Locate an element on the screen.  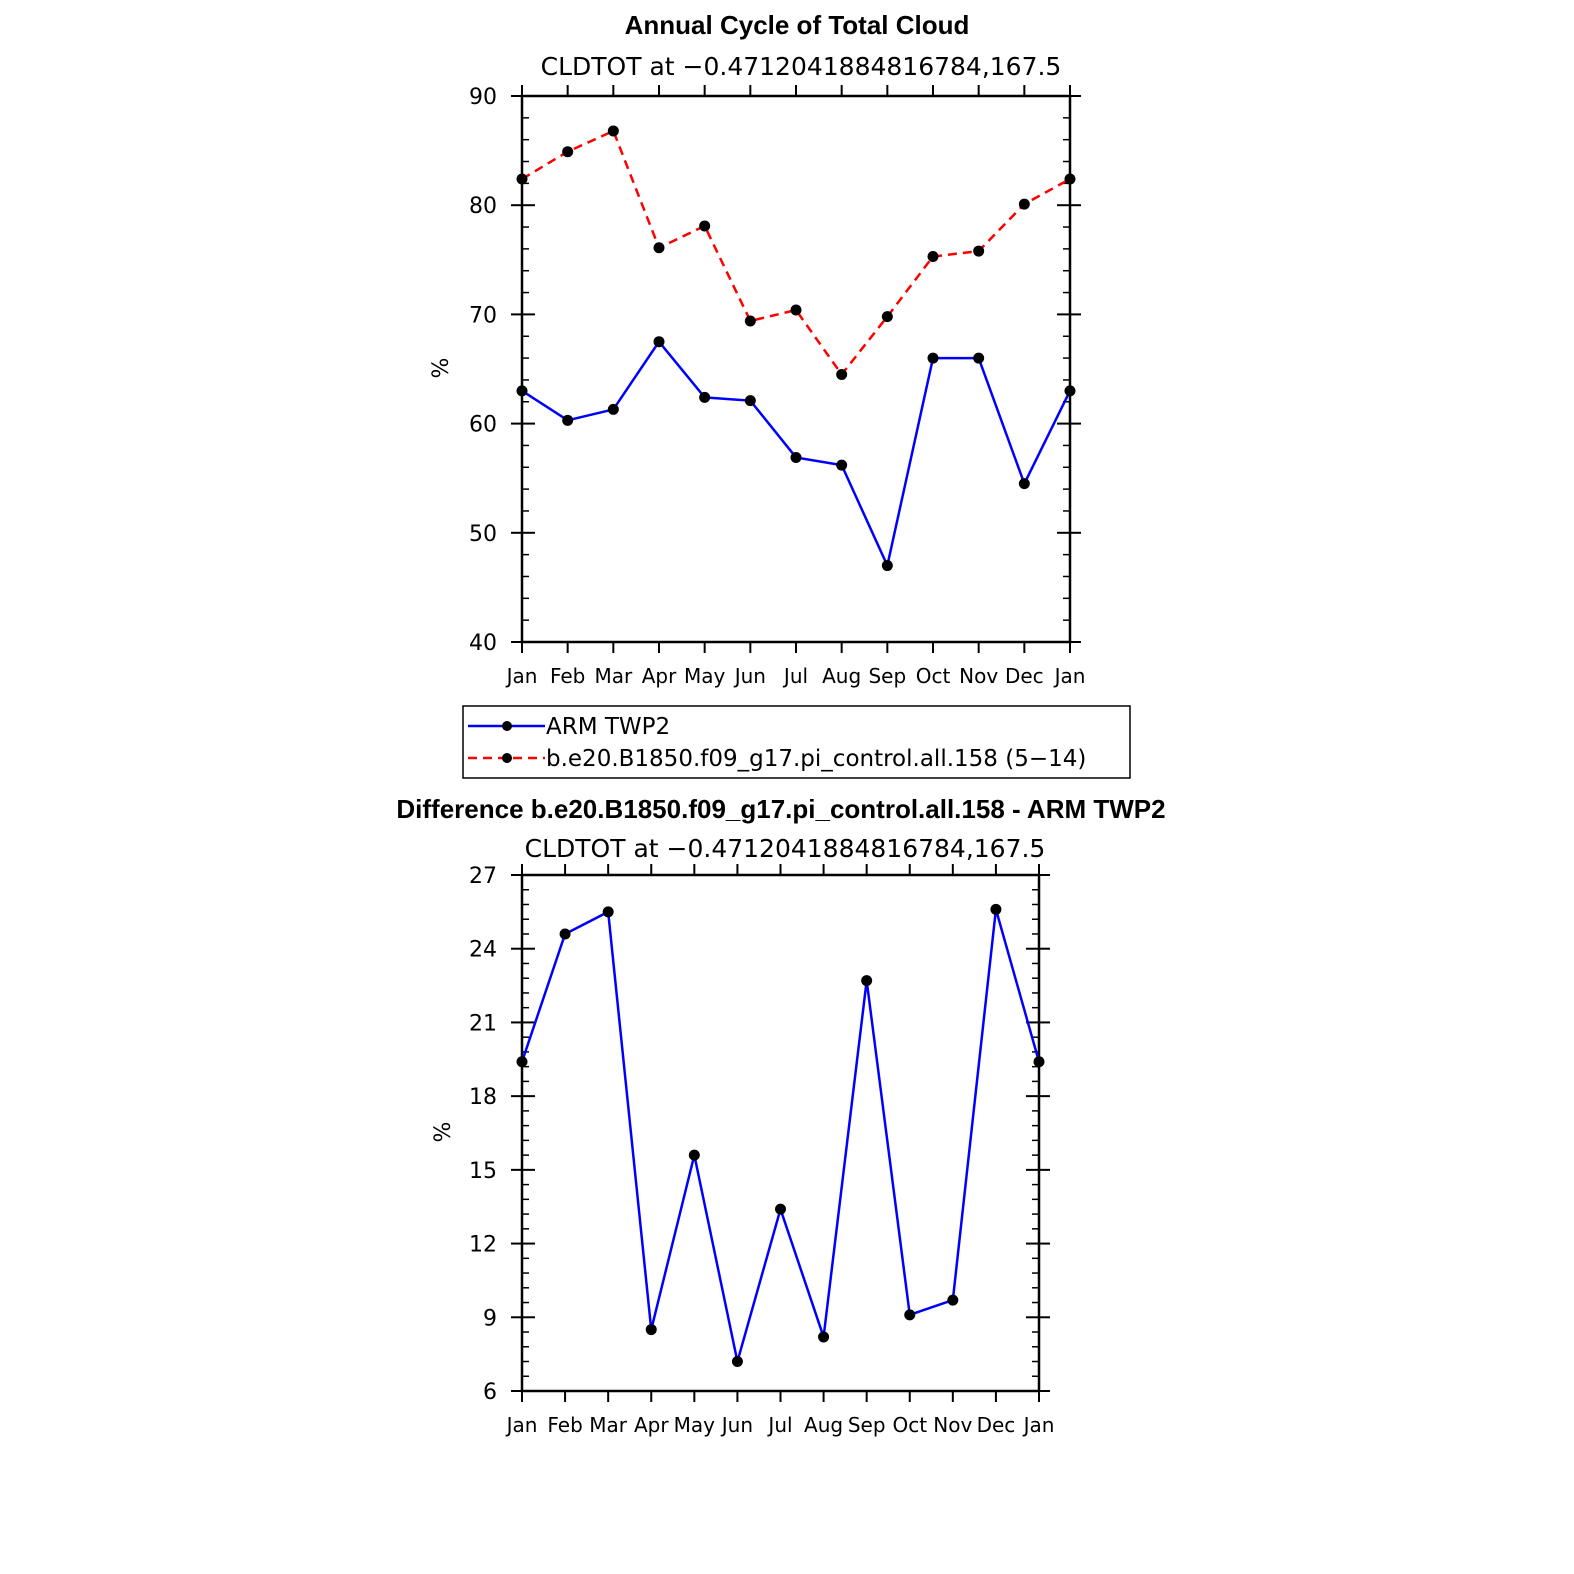
y-tick-label: 21 is located at coordinates (483, 1023).